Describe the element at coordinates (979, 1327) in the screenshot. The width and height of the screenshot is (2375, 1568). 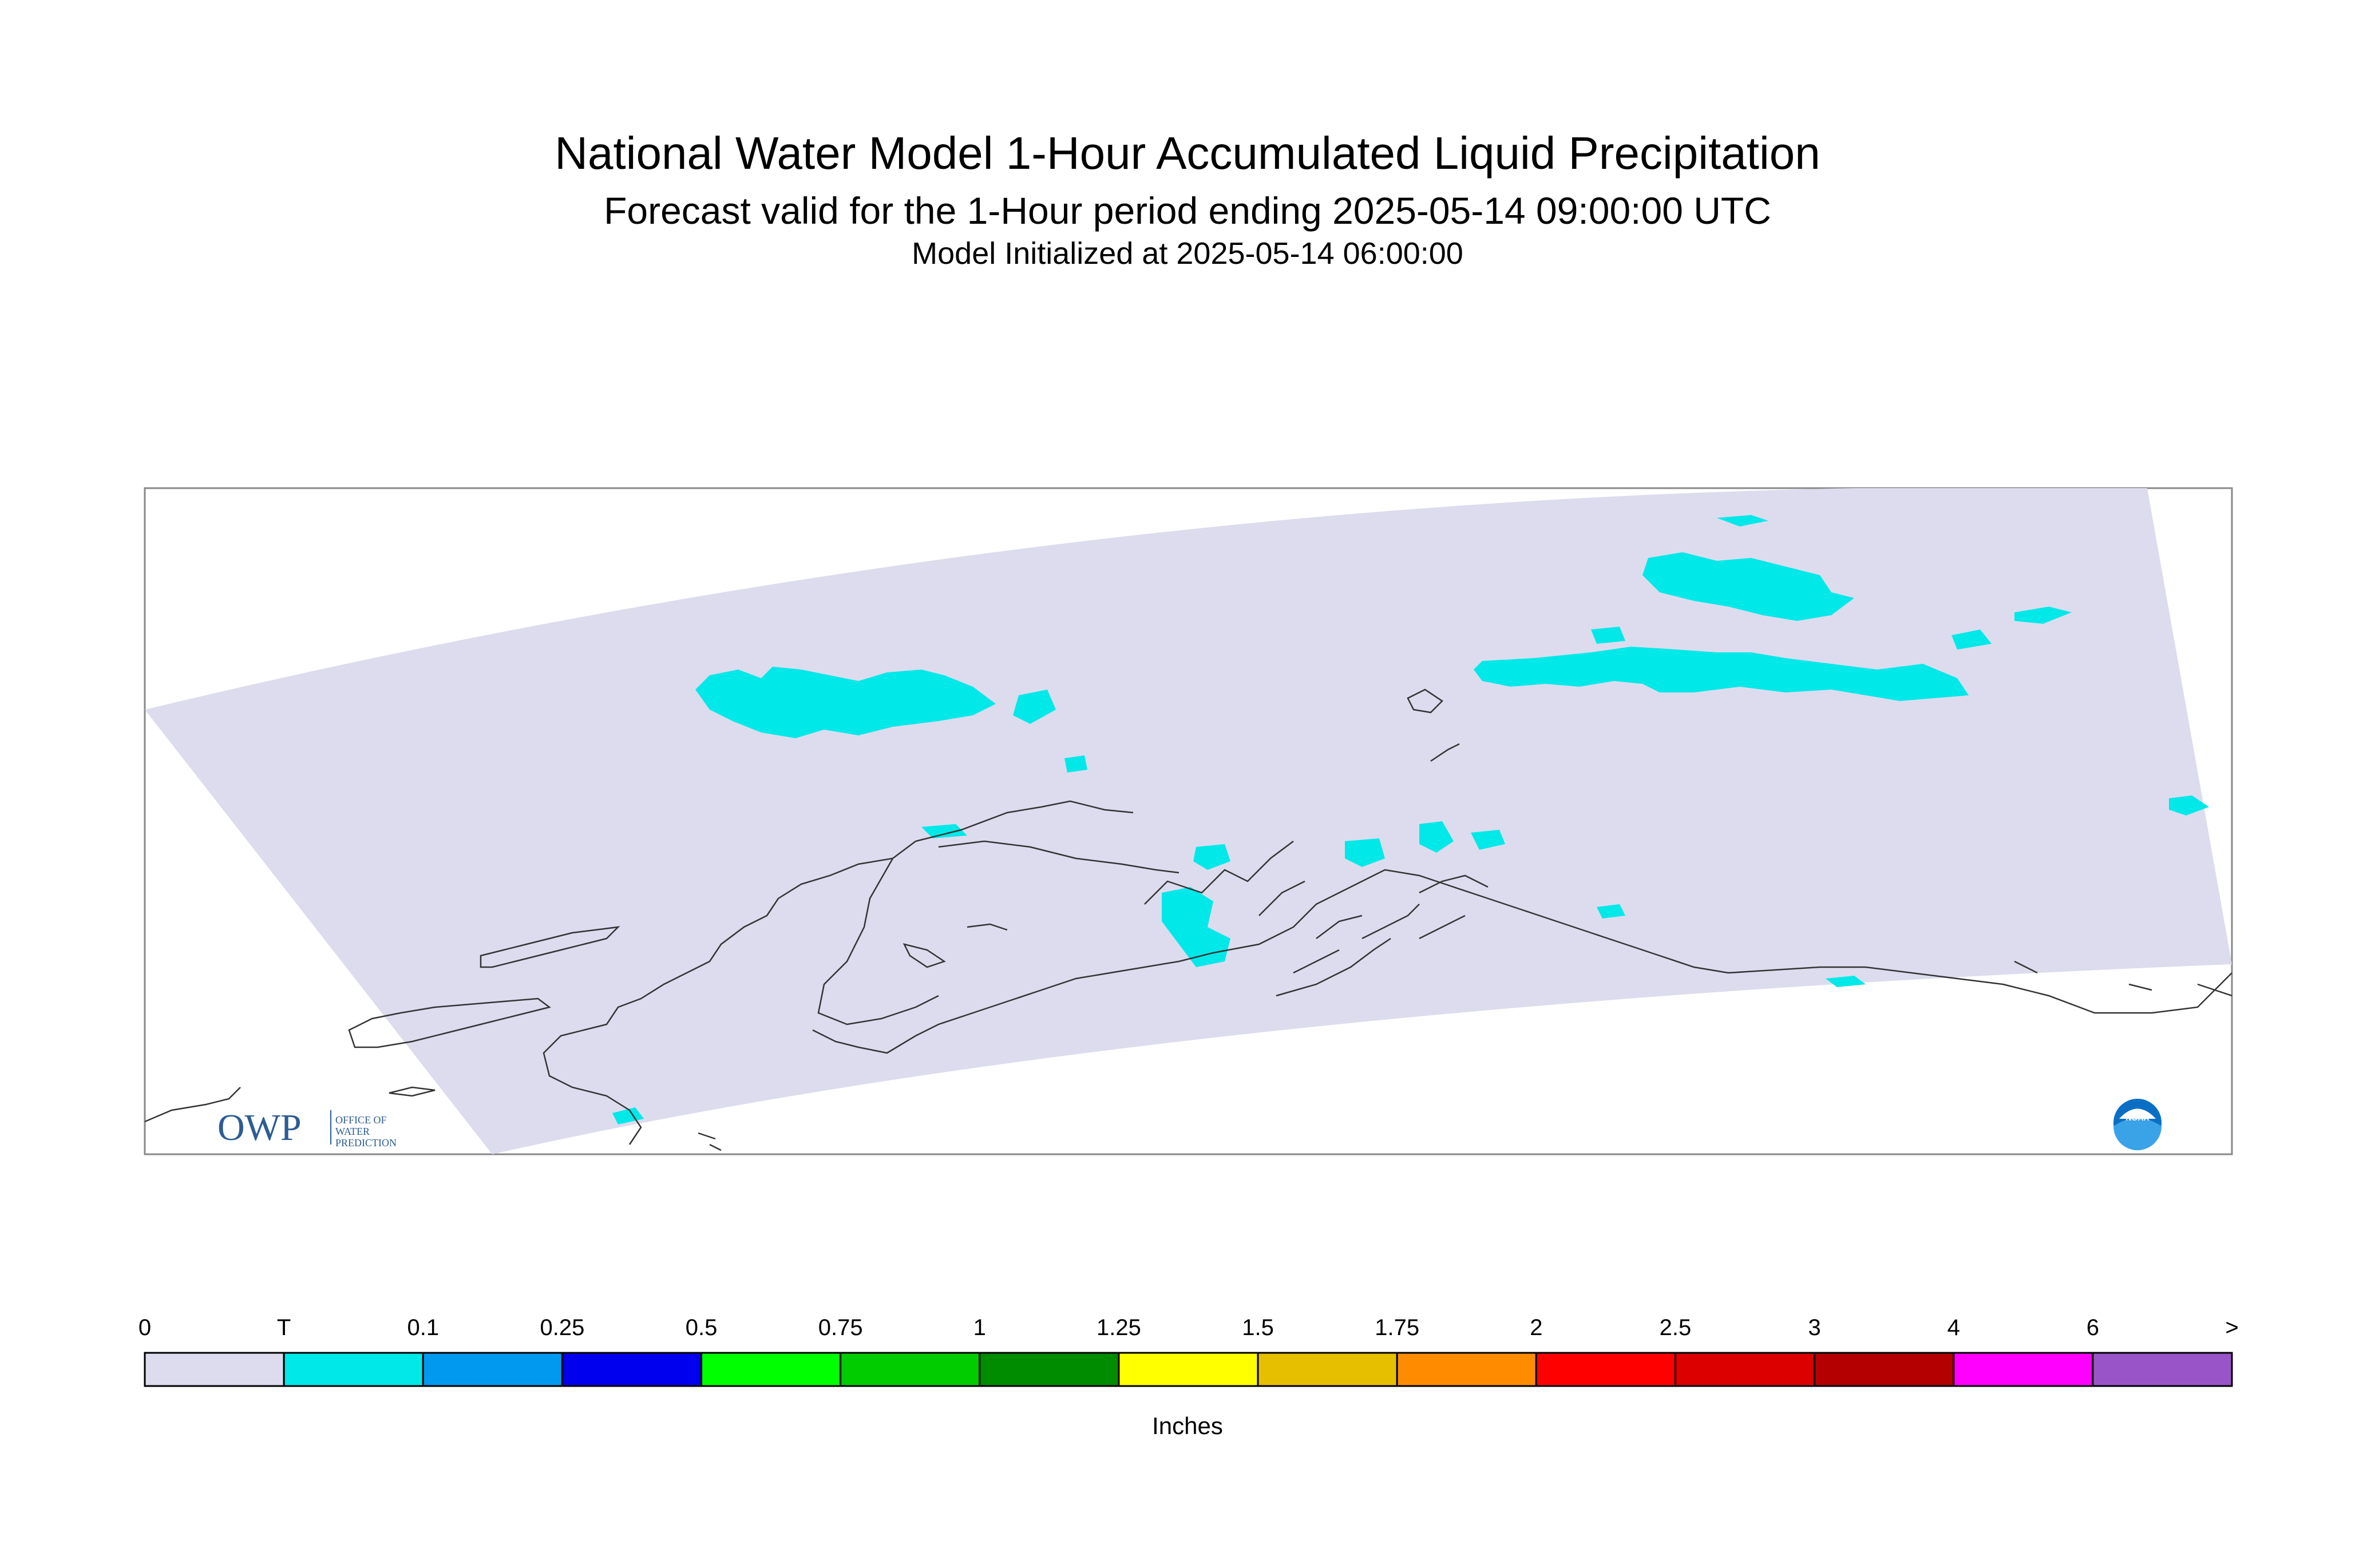
I see `colorbar-tick-label: 1` at that location.